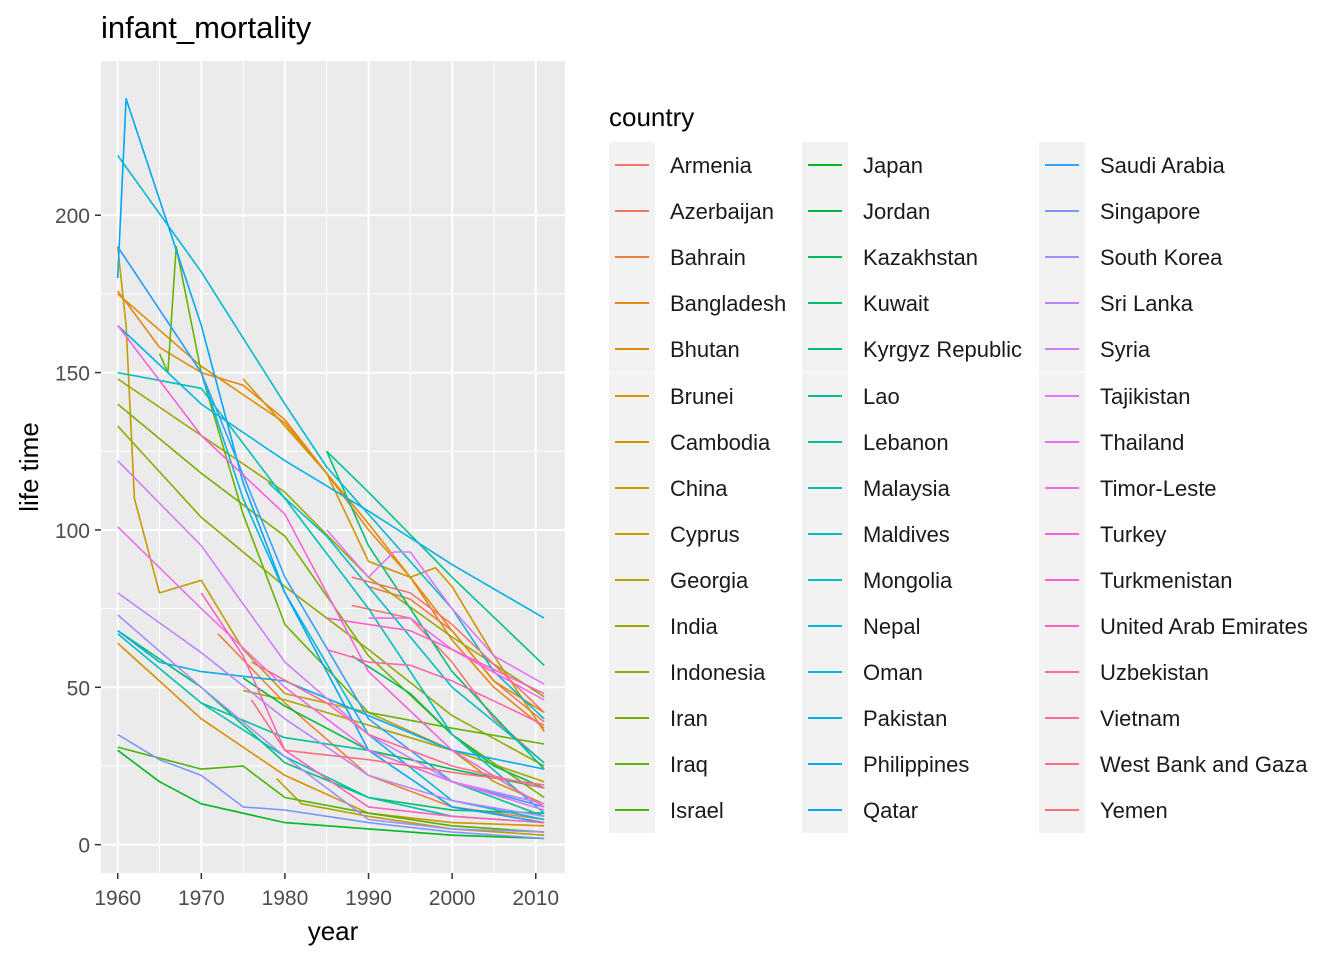 The height and width of the screenshot is (960, 1344). What do you see at coordinates (201, 898) in the screenshot?
I see `x-tick-label: 1970` at bounding box center [201, 898].